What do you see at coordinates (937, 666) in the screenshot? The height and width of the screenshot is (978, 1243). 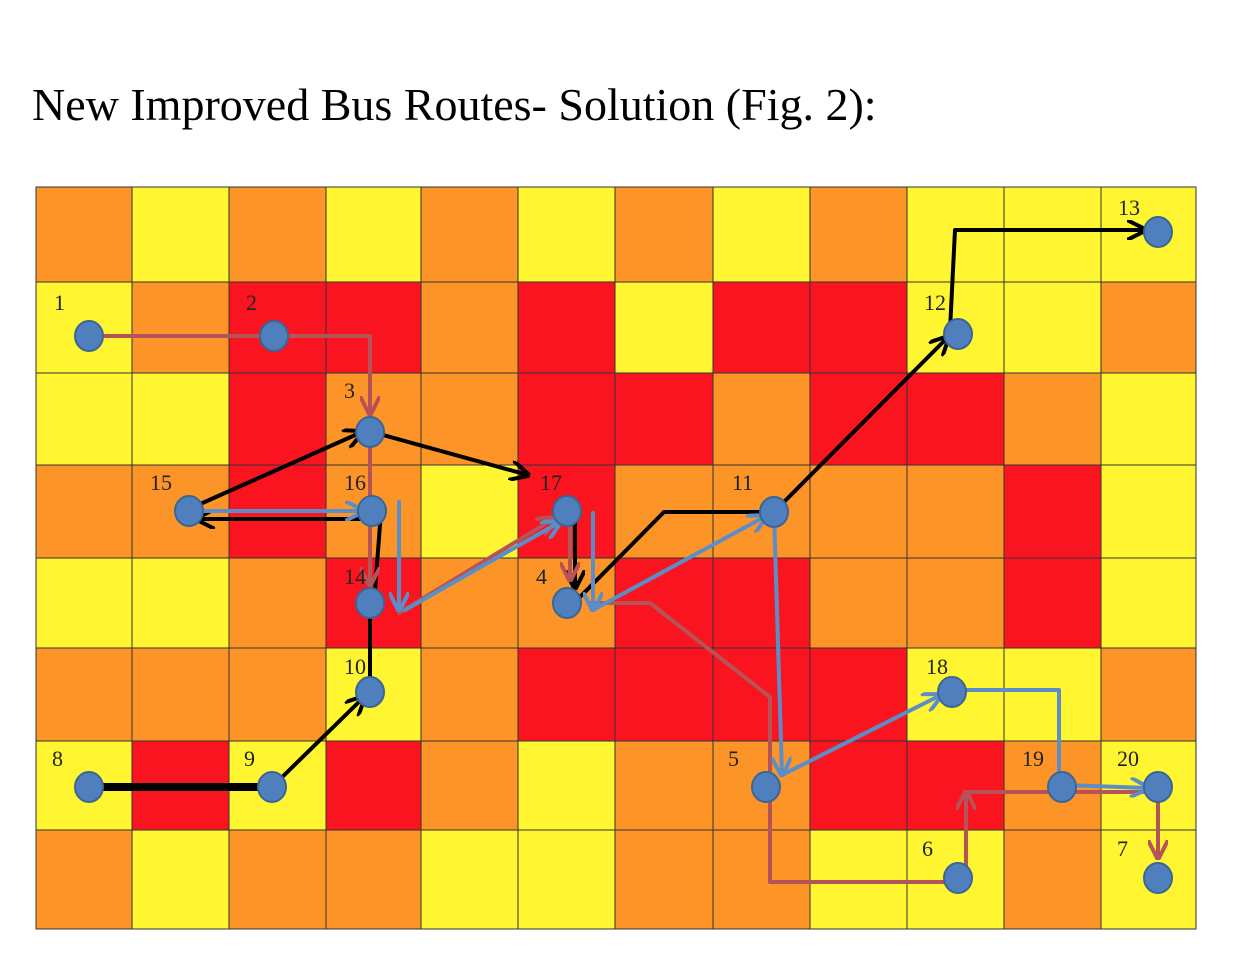 I see `stop-label-18: 18` at bounding box center [937, 666].